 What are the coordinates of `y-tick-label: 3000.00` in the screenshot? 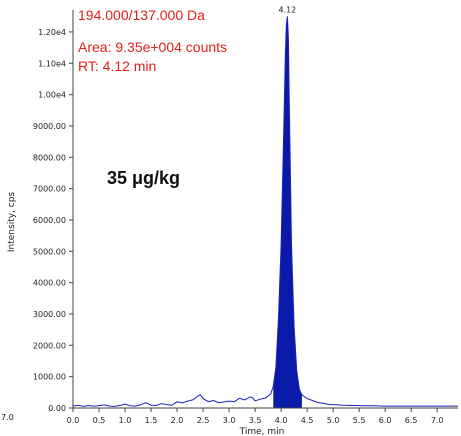 It's located at (49, 314).